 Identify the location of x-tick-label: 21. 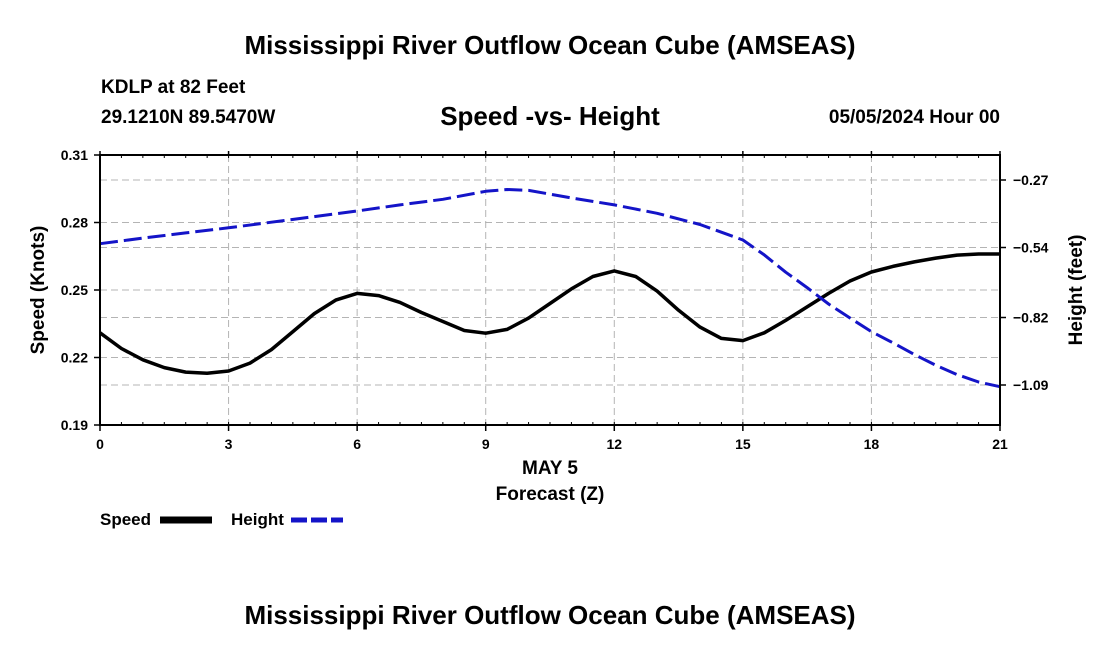
(1000, 444).